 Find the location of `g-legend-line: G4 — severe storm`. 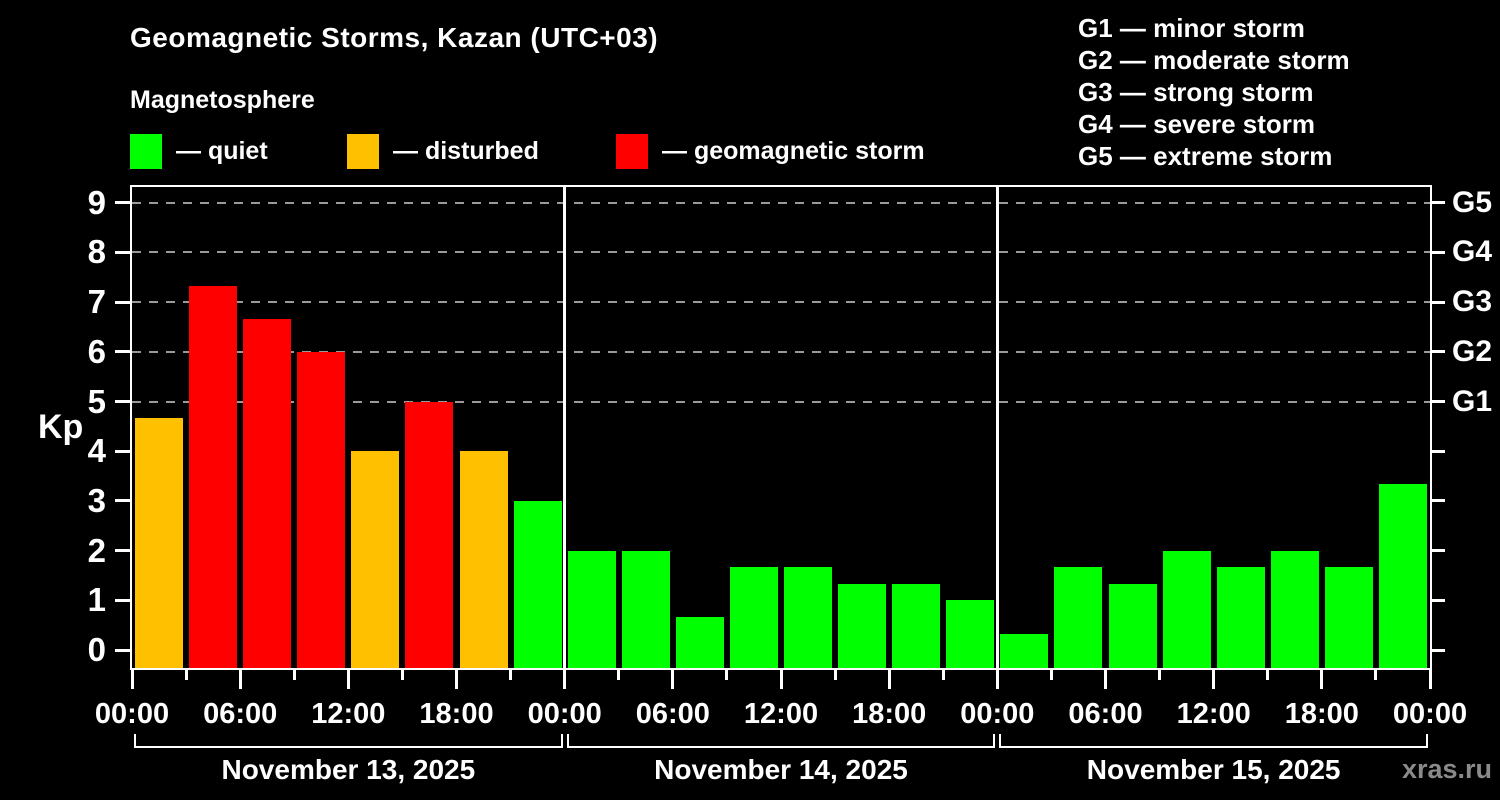

g-legend-line: G4 — severe storm is located at coordinates (1197, 124).